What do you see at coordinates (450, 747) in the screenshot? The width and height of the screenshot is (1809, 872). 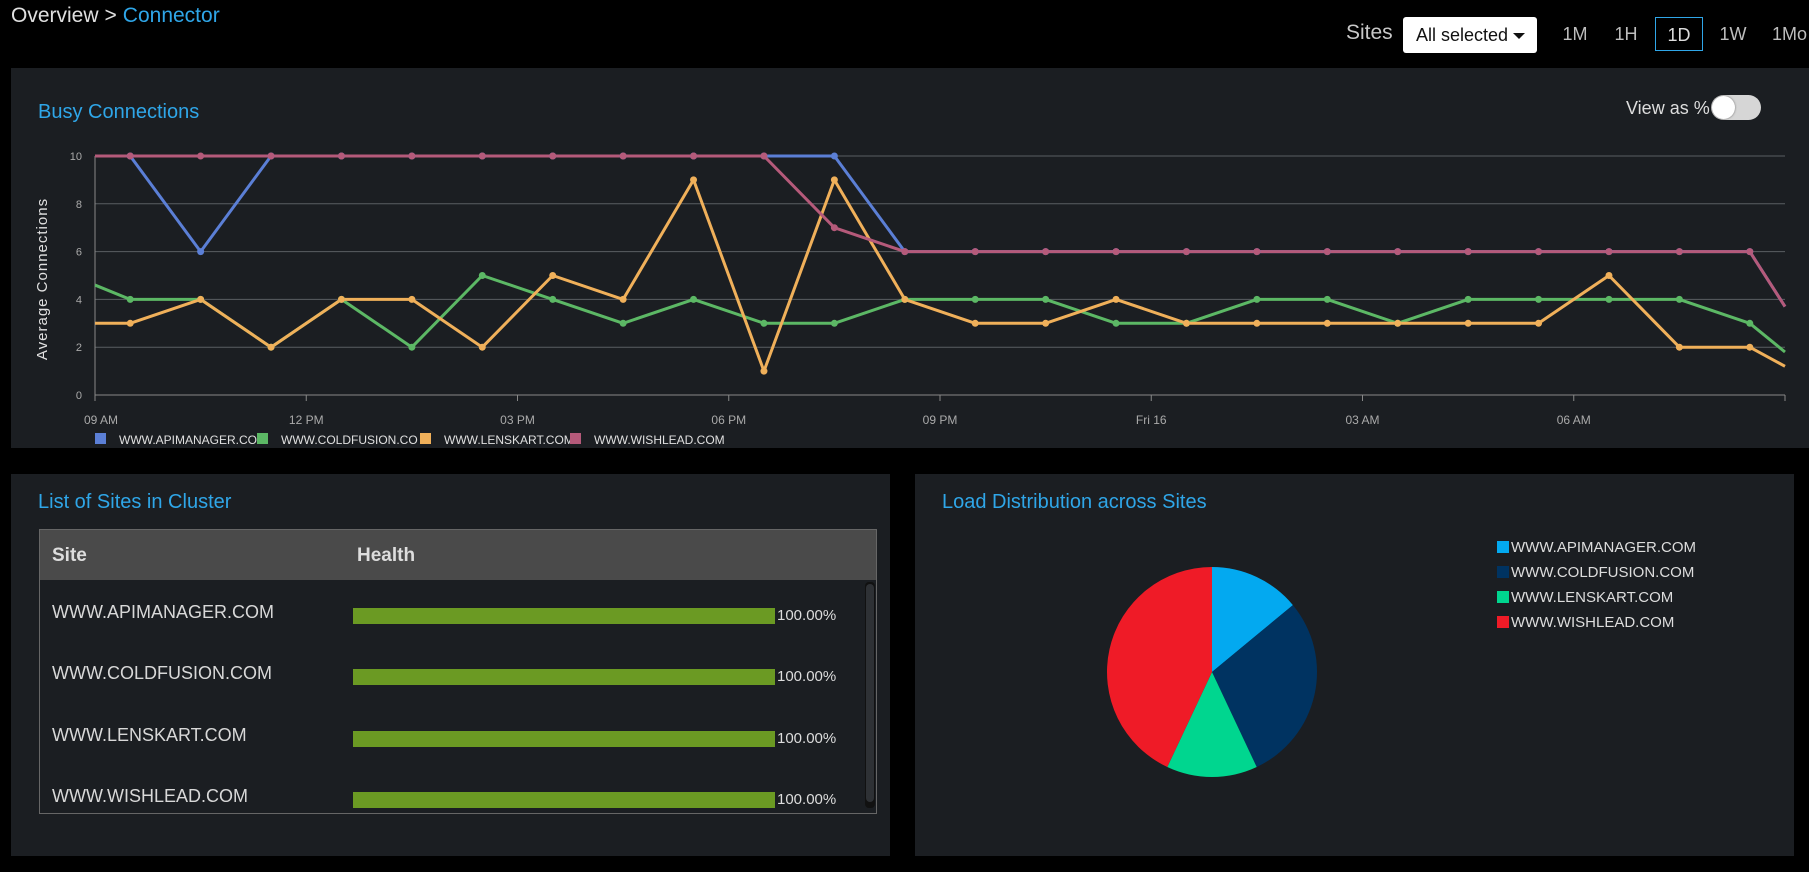 I see `table-row: WWW.LENSKART.COM 100.00%` at bounding box center [450, 747].